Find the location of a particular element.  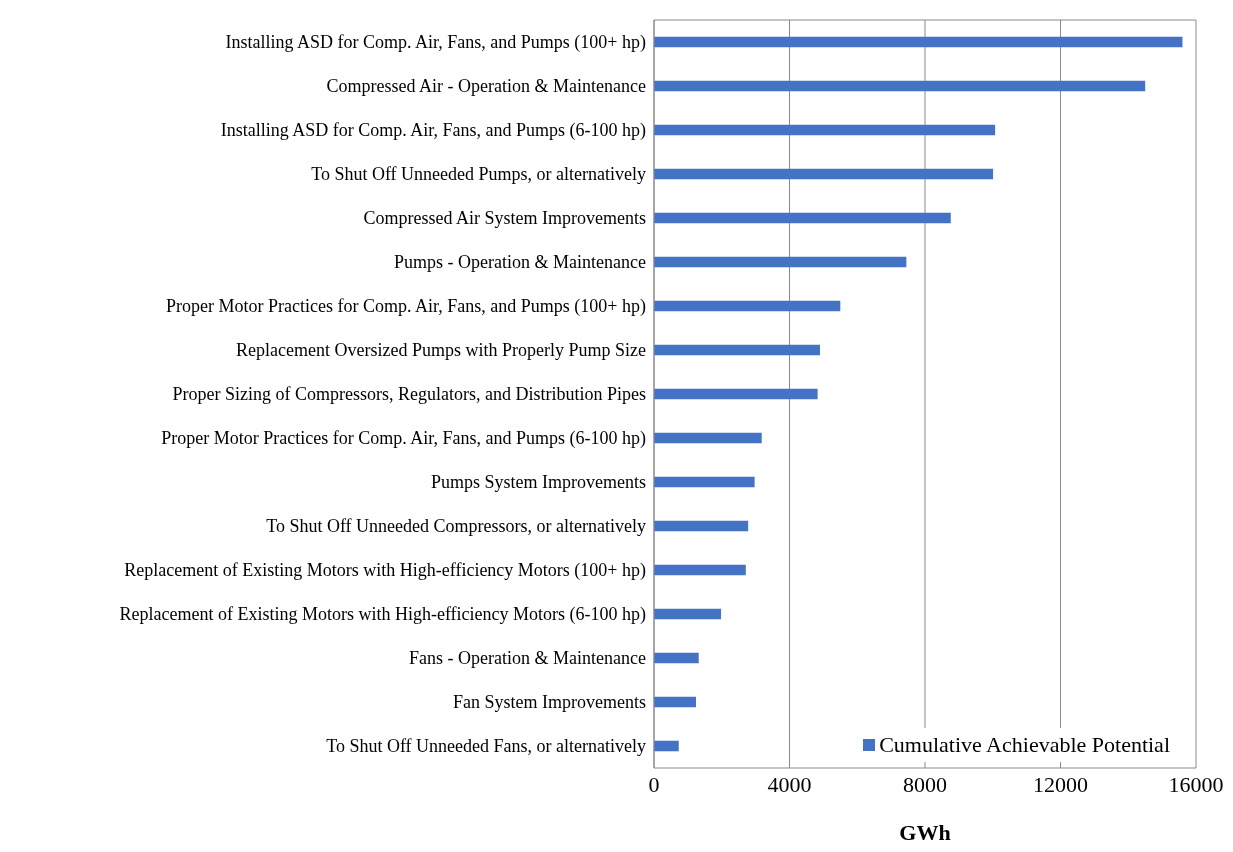

y-tick-label: To Shut Off Unneeded Compressors, or alternatively is located at coordinates (456, 526).